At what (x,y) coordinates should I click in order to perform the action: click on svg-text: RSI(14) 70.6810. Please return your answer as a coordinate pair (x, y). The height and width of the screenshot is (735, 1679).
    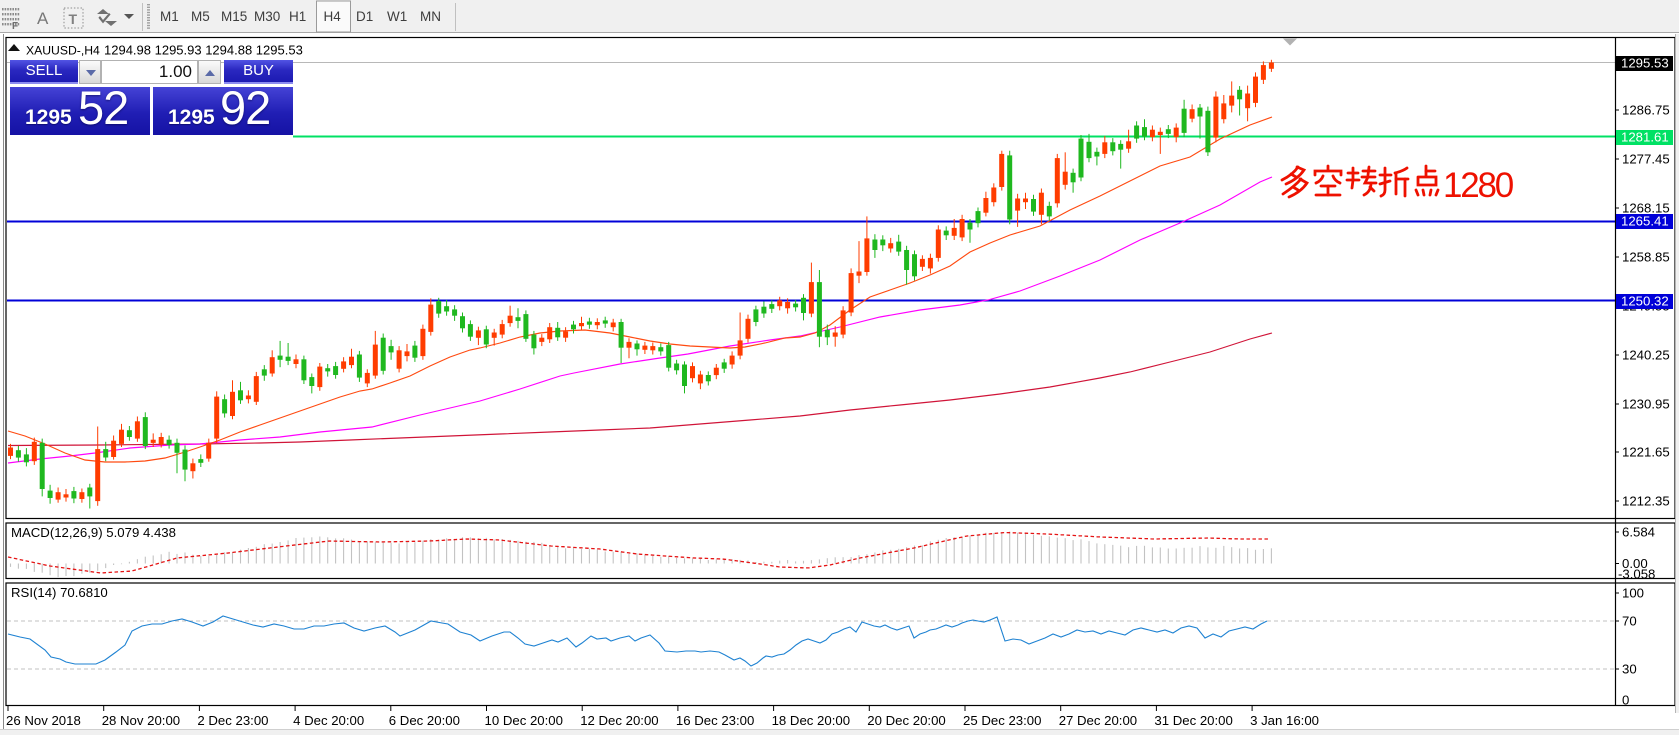
    Looking at the image, I should click on (59, 592).